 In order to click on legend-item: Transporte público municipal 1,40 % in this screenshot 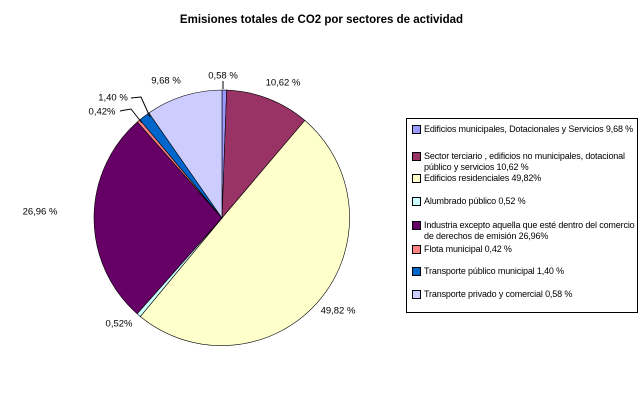, I will do `click(488, 271)`.